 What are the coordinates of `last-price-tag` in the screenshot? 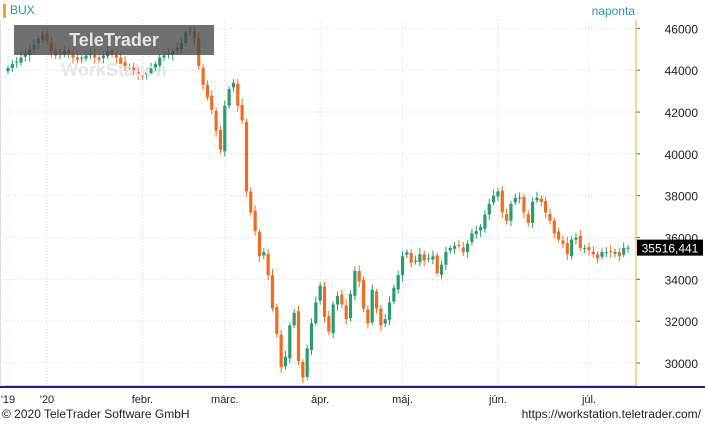 It's located at (670, 247).